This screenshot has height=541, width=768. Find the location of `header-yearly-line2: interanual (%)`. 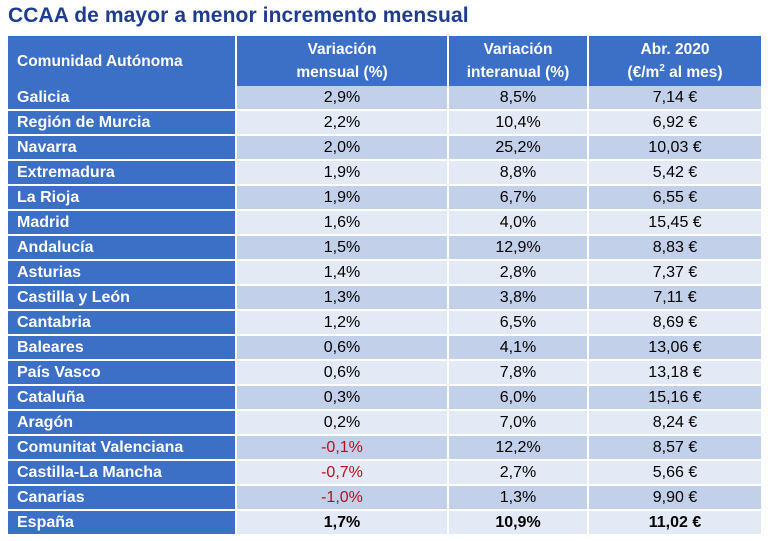

header-yearly-line2: interanual (%) is located at coordinates (518, 72).